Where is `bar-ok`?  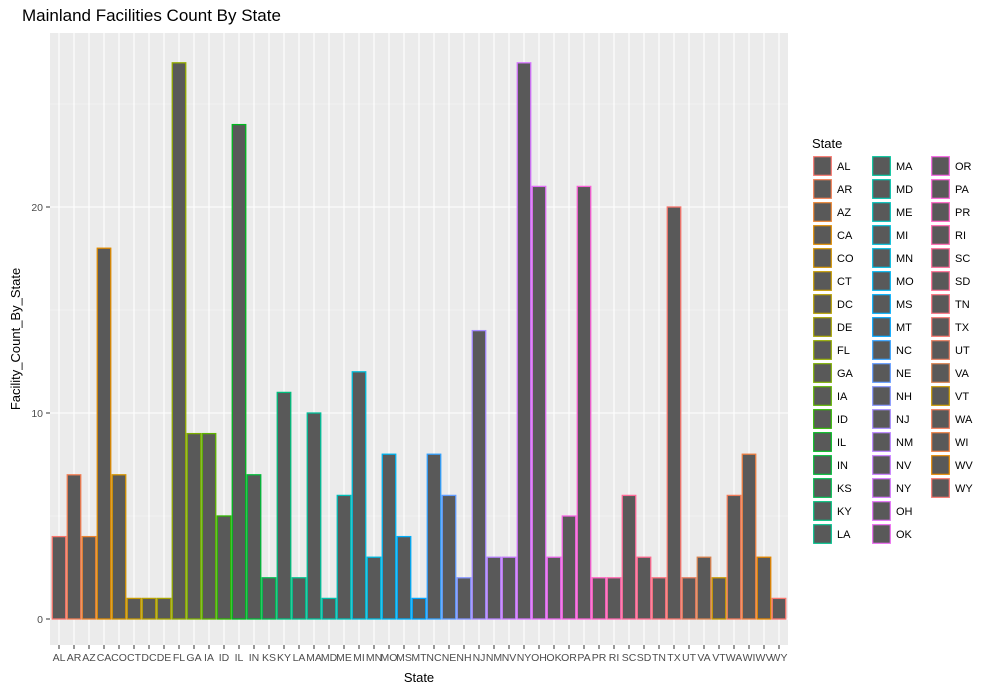 bar-ok is located at coordinates (554, 588).